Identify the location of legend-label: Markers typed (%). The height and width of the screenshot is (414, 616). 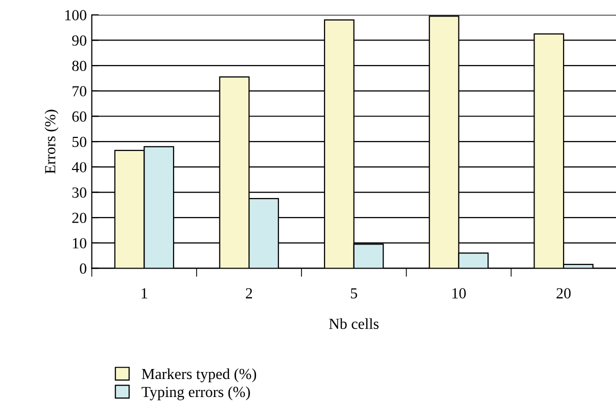
(199, 375).